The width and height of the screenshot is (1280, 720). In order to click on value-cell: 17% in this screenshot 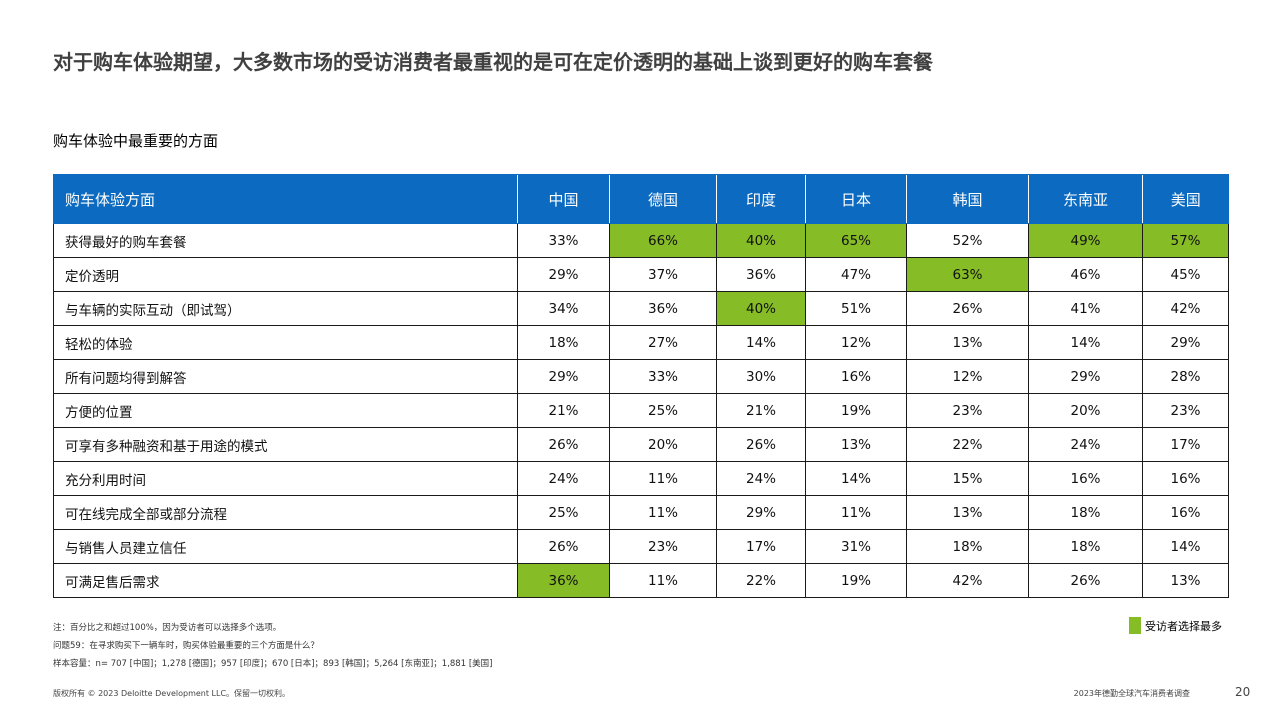, I will do `click(761, 546)`.